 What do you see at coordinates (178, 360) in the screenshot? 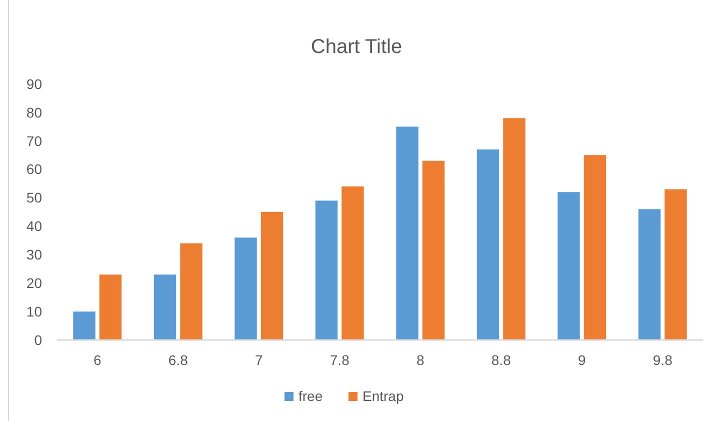
I see `x-tick-label: 6.8` at bounding box center [178, 360].